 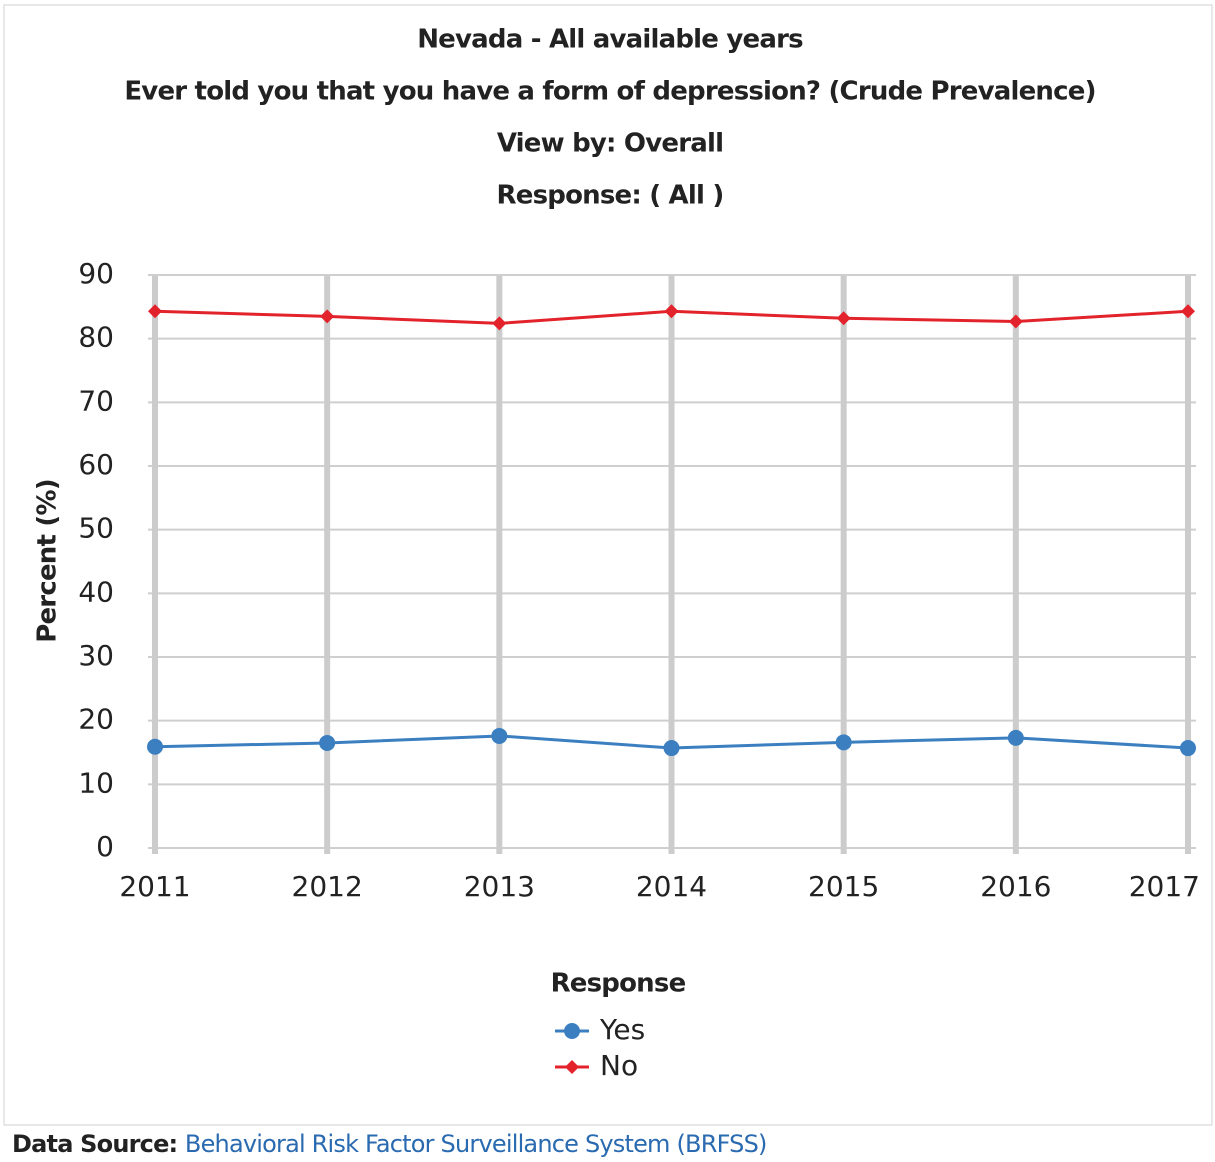 What do you see at coordinates (610, 40) in the screenshot?
I see `chart-title: Nevada - All available years` at bounding box center [610, 40].